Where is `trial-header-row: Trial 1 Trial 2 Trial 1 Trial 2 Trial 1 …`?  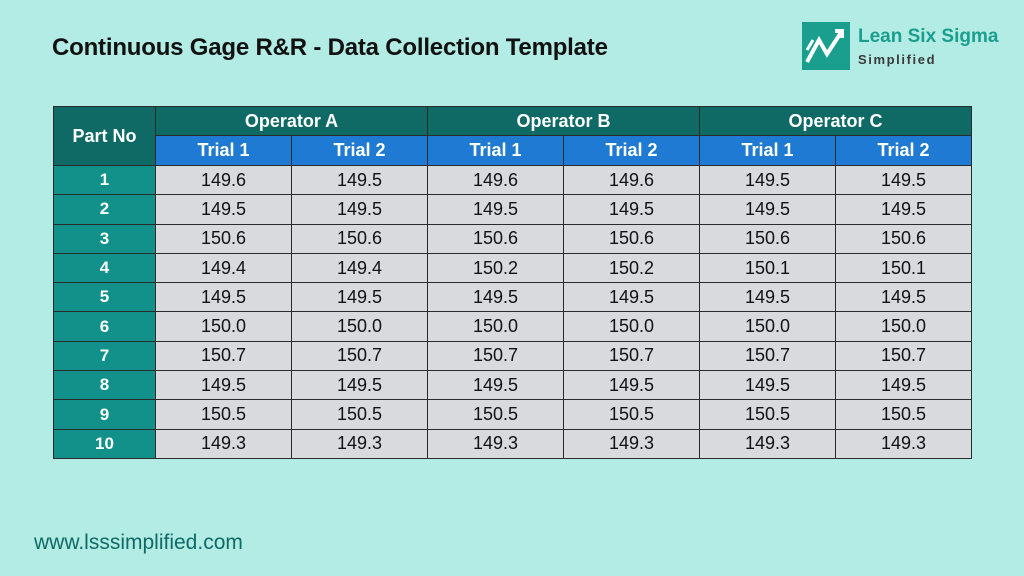 trial-header-row: Trial 1 Trial 2 Trial 1 Trial 2 Trial 1 … is located at coordinates (513, 150).